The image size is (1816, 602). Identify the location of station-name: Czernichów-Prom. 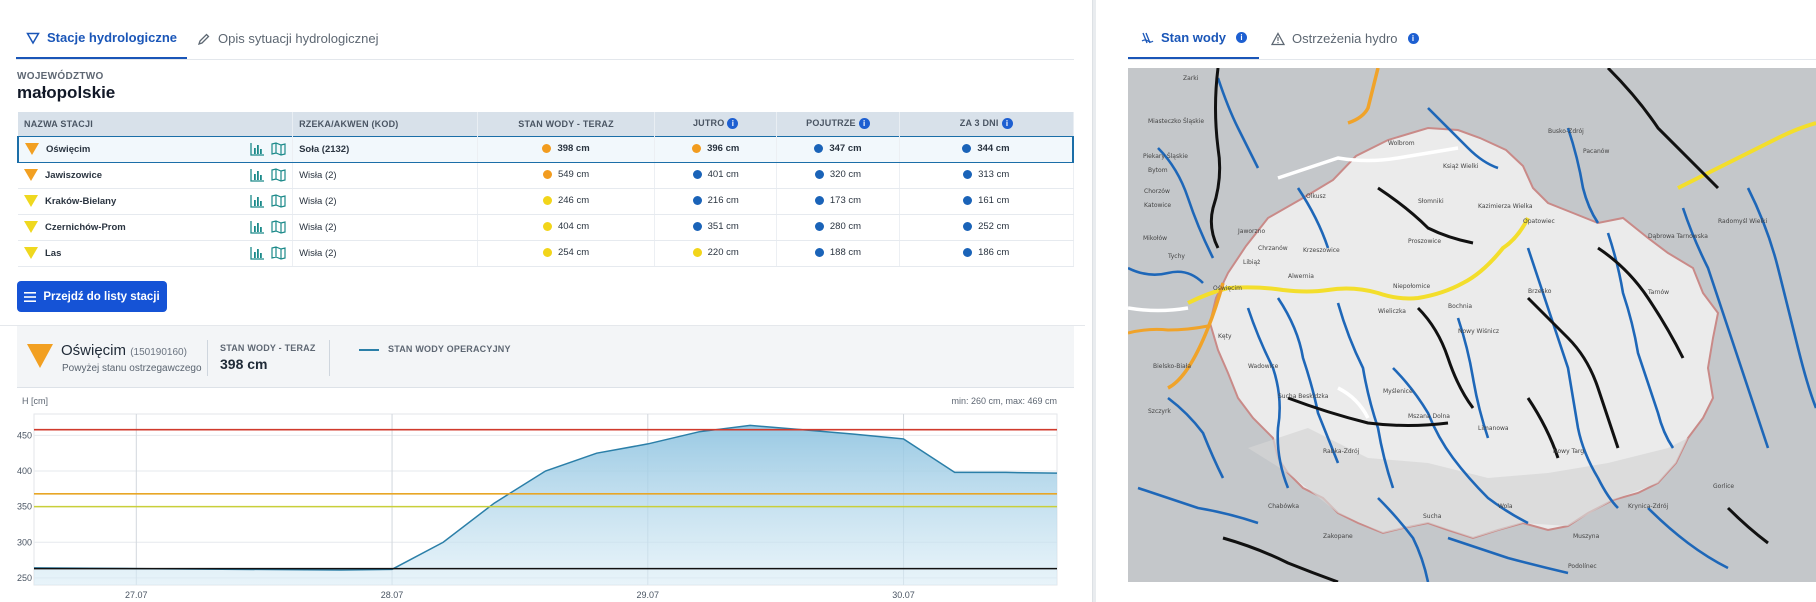
(85, 227).